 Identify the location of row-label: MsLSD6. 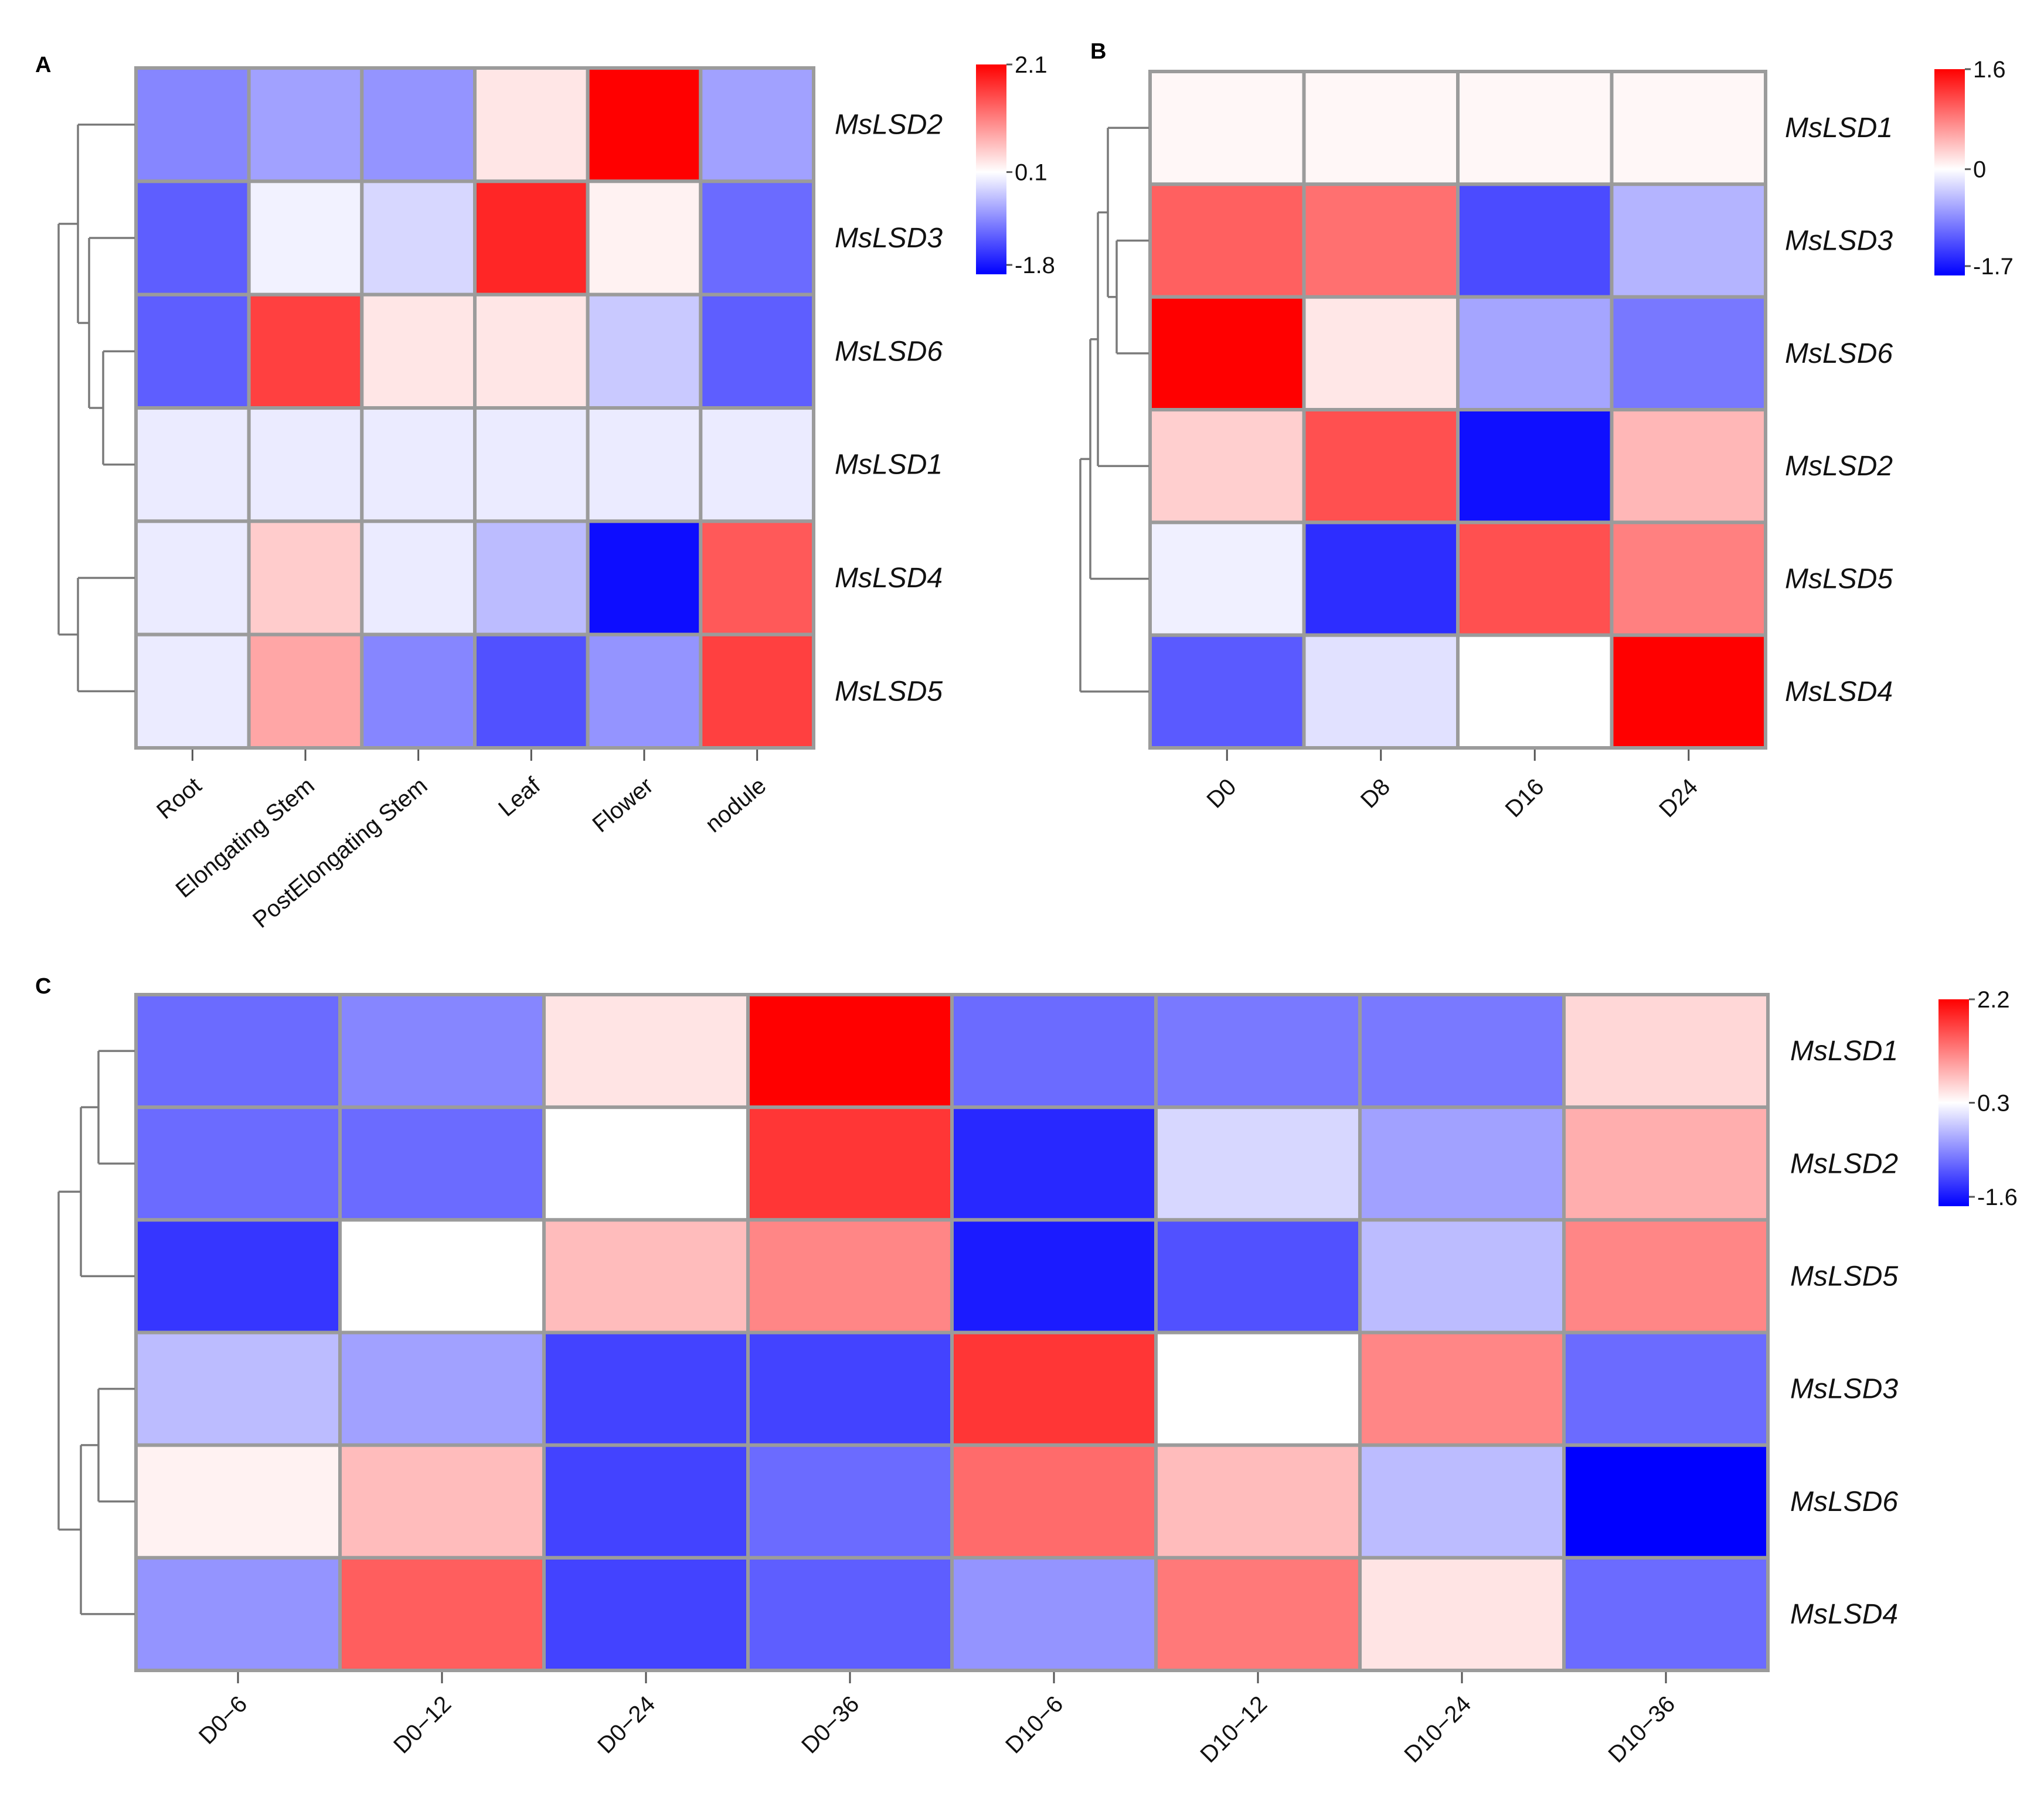
(889, 351).